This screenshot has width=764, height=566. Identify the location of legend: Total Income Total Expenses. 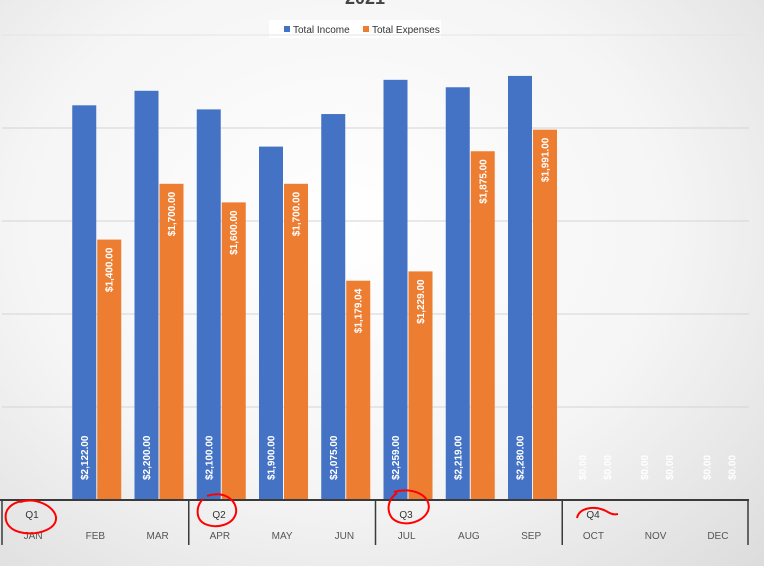
(355, 29).